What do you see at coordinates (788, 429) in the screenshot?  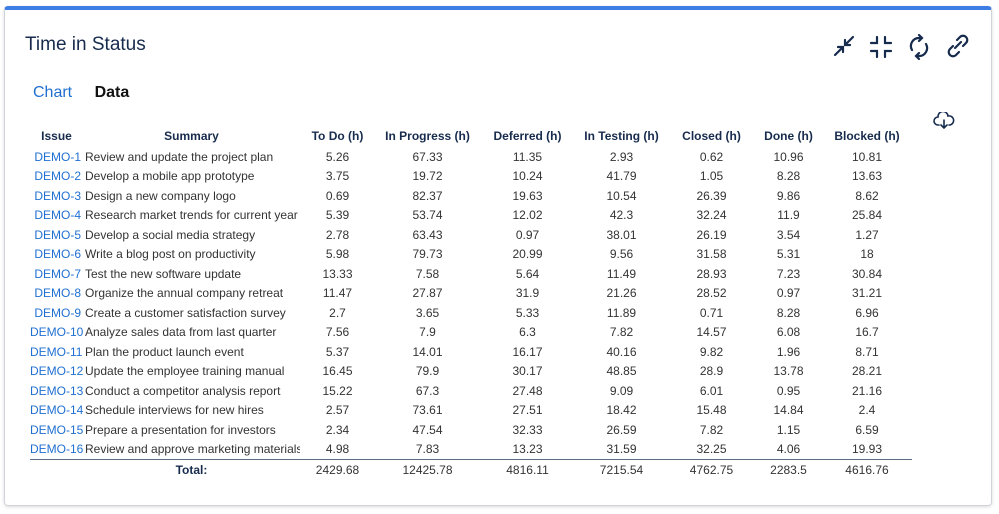 I see `value-cell: 1.15` at bounding box center [788, 429].